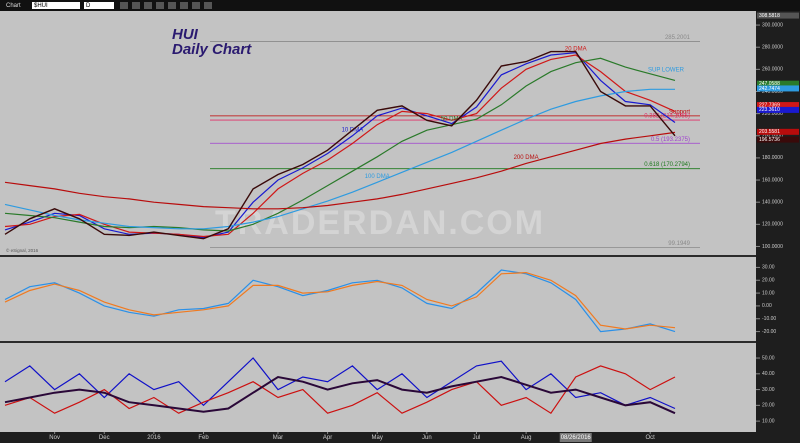 The image size is (800, 443). Describe the element at coordinates (769, 110) in the screenshot. I see `price-tag-label: 223.3610` at that location.